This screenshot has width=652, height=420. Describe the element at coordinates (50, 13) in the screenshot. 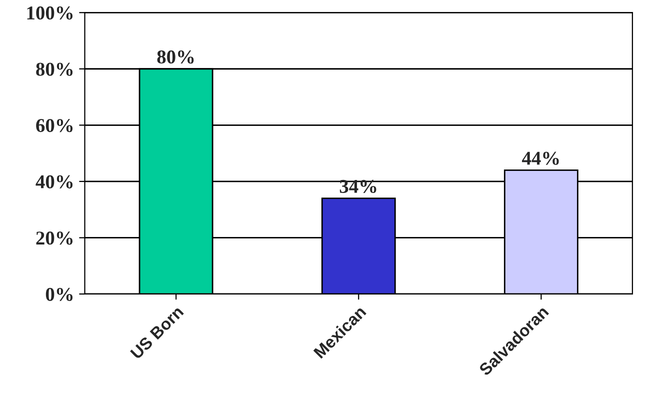

I see `y-tick-label: 100%` at that location.